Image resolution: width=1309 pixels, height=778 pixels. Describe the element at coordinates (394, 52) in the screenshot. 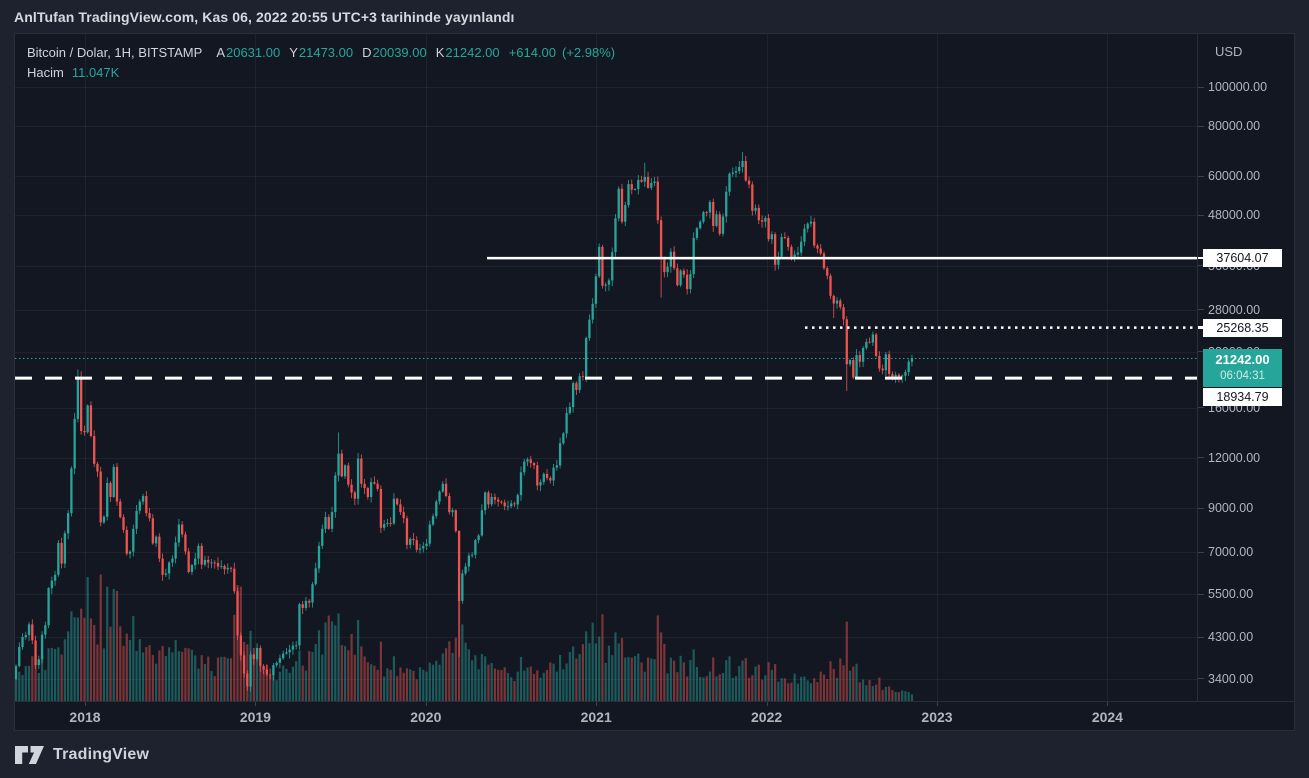

I see `ohlc-low: D20039.00` at that location.